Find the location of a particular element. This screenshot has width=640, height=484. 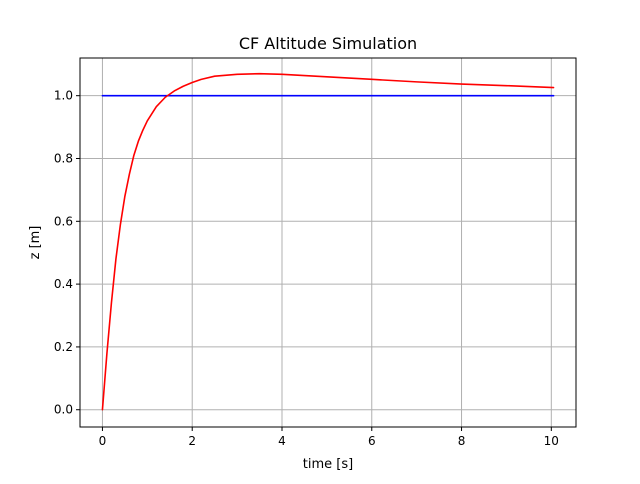

x-tick-label: 2 is located at coordinates (192, 441).